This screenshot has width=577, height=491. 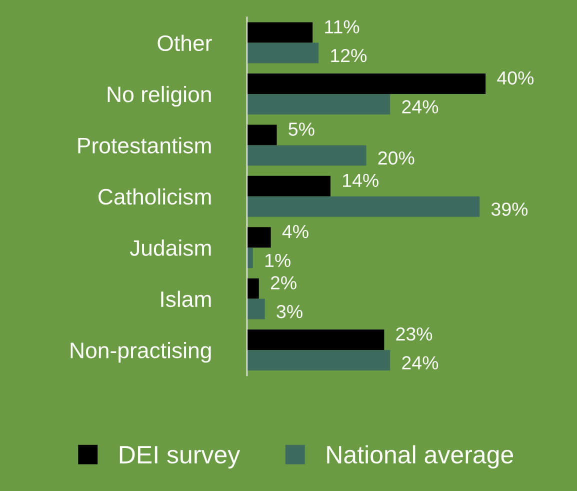 What do you see at coordinates (140, 352) in the screenshot?
I see `y-tick-label: Non-practising` at bounding box center [140, 352].